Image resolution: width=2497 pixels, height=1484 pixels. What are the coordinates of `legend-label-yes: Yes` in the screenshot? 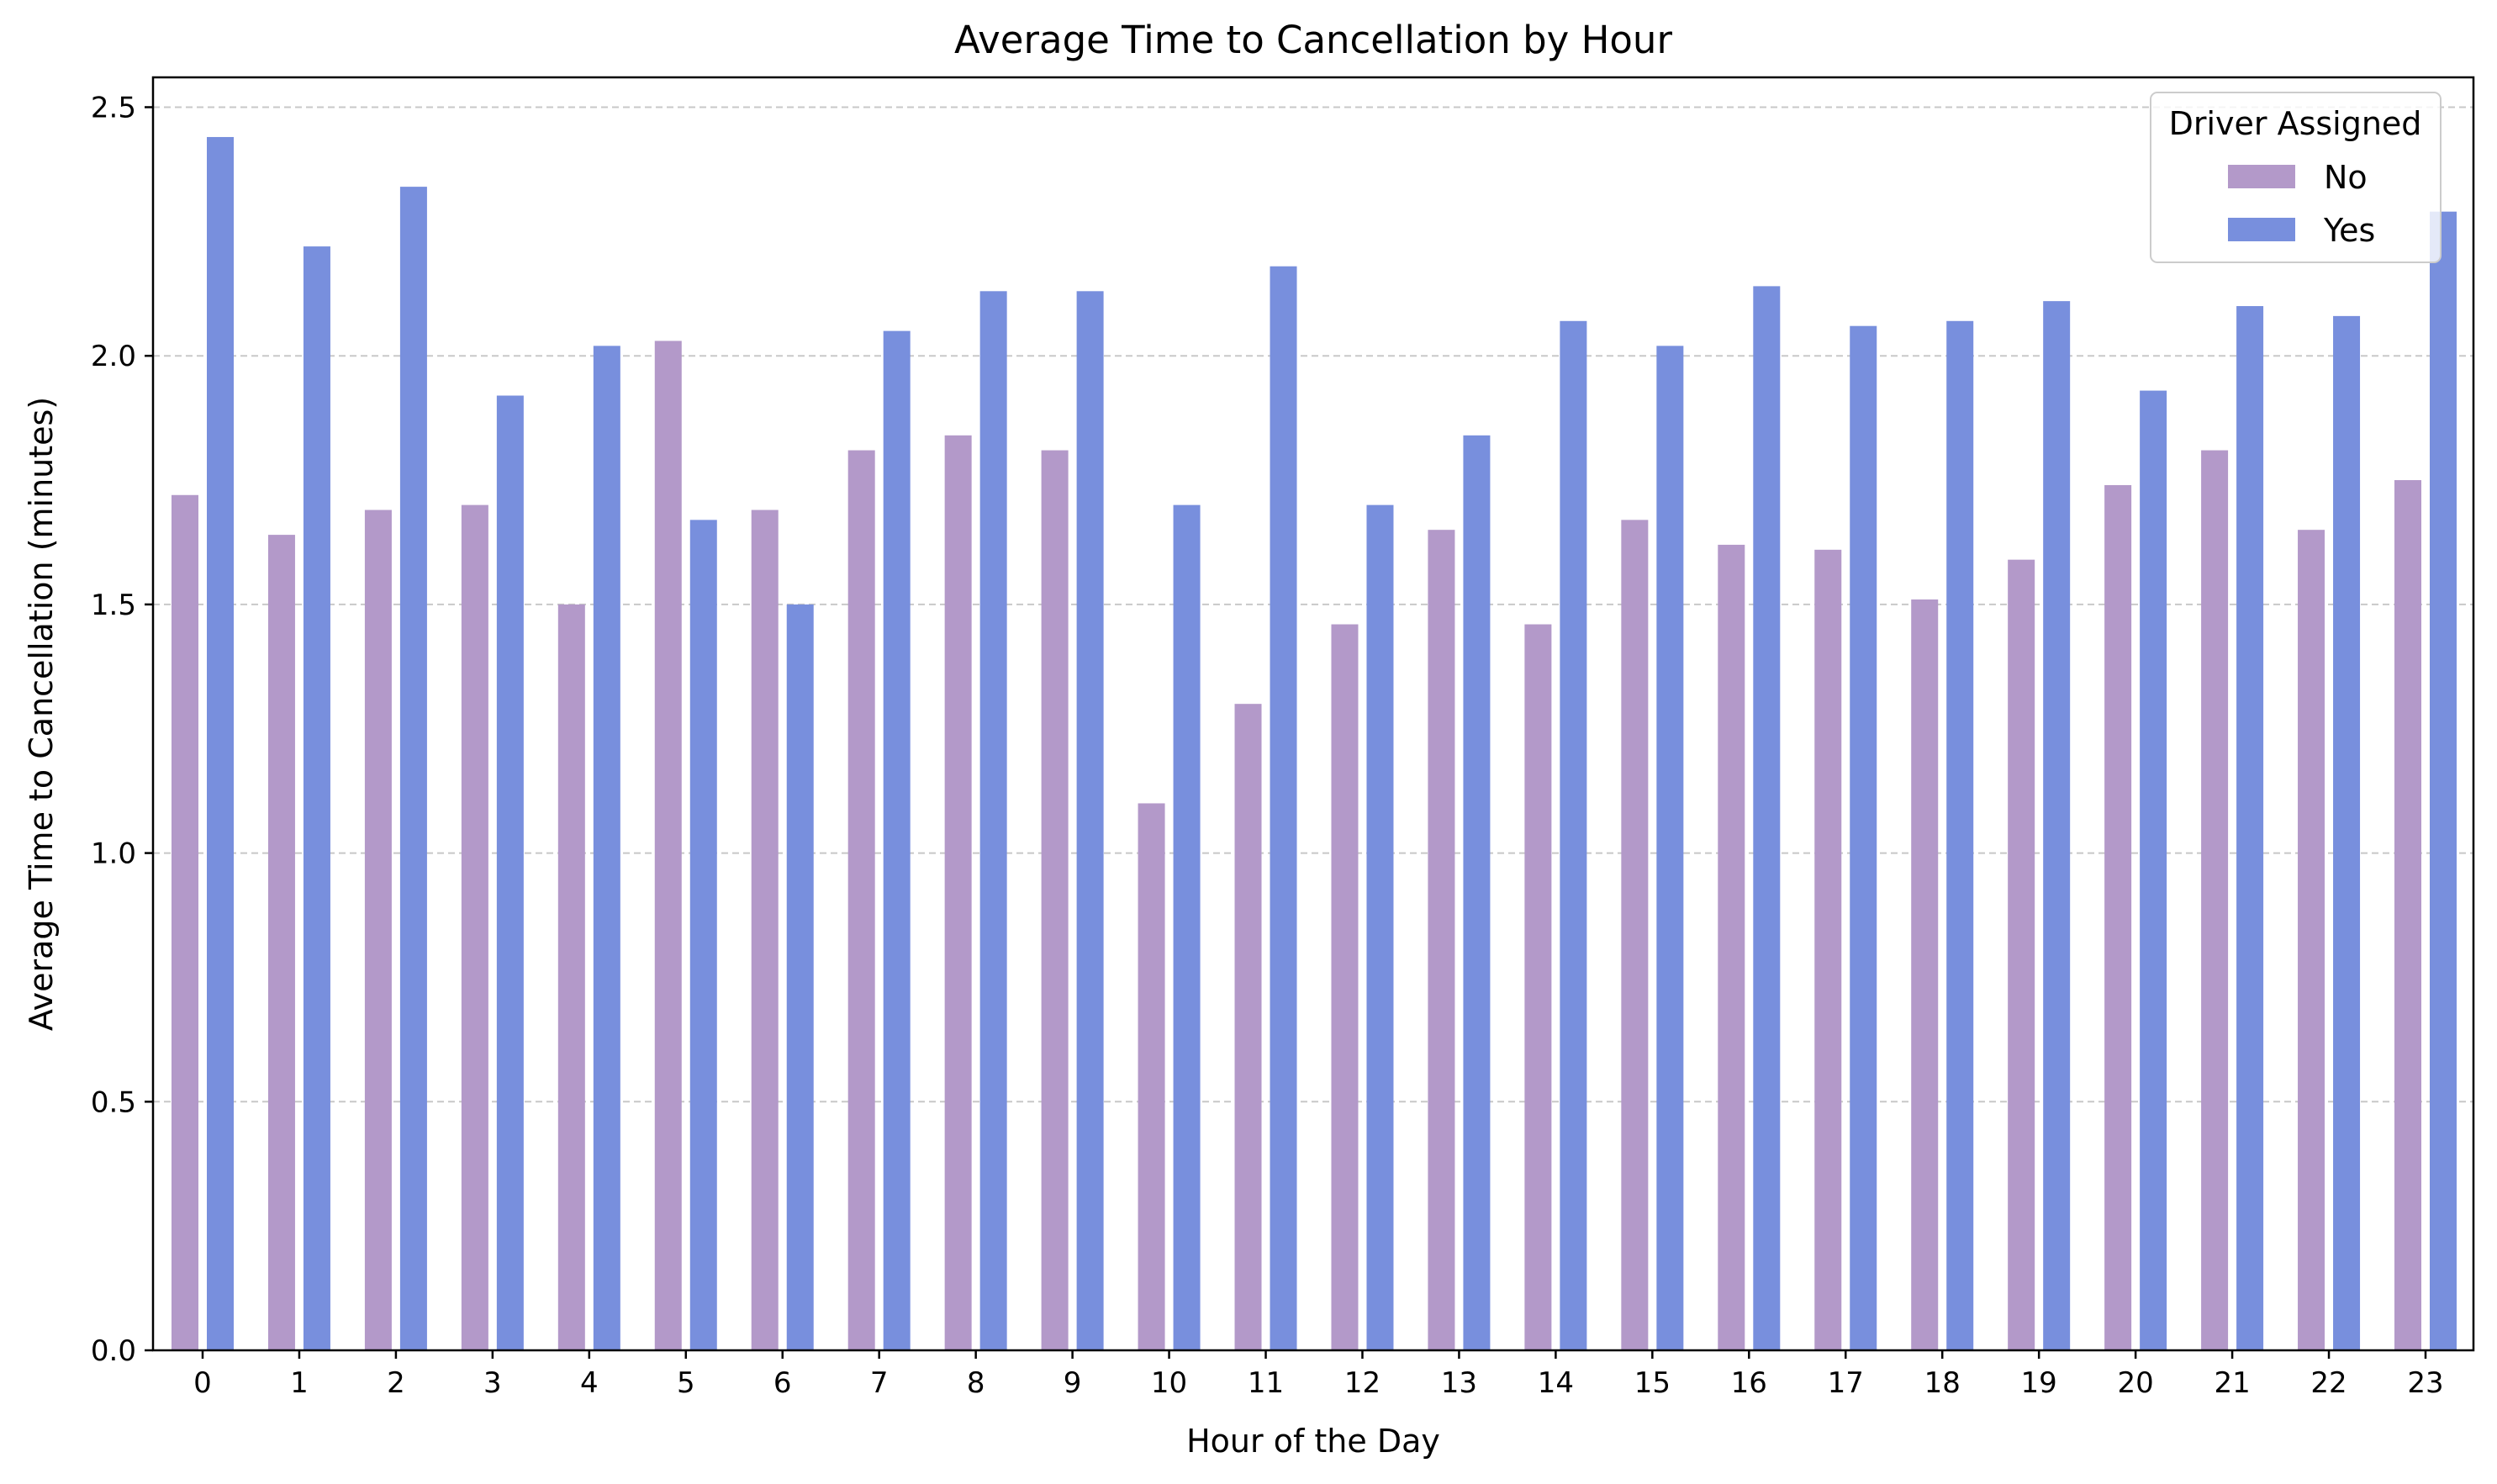 It's located at (2349, 231).